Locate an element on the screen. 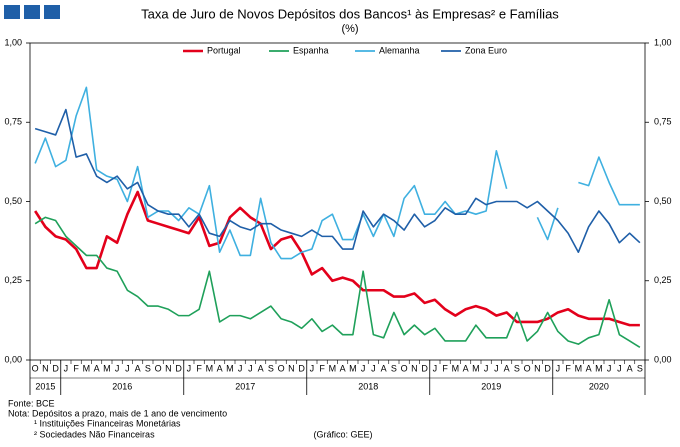 This screenshot has width=680, height=447. y-tick-label: 0,50 is located at coordinates (13, 201).